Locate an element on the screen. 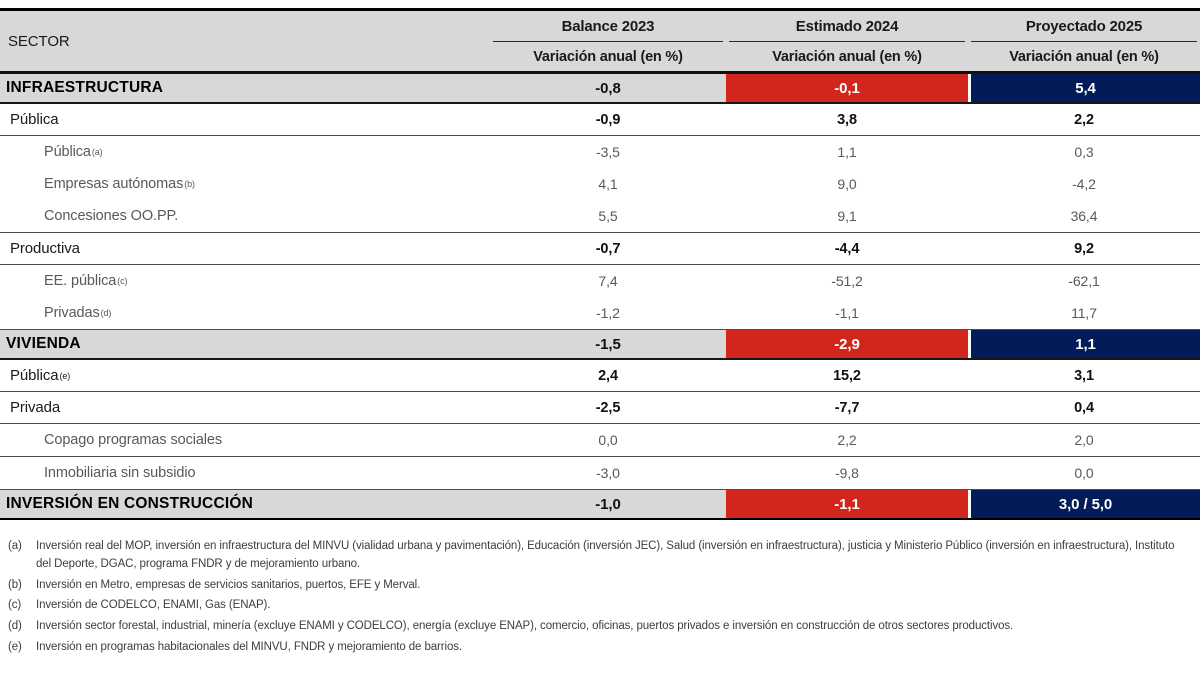 This screenshot has width=1200, height=675. row-label: Productiva is located at coordinates (245, 248).